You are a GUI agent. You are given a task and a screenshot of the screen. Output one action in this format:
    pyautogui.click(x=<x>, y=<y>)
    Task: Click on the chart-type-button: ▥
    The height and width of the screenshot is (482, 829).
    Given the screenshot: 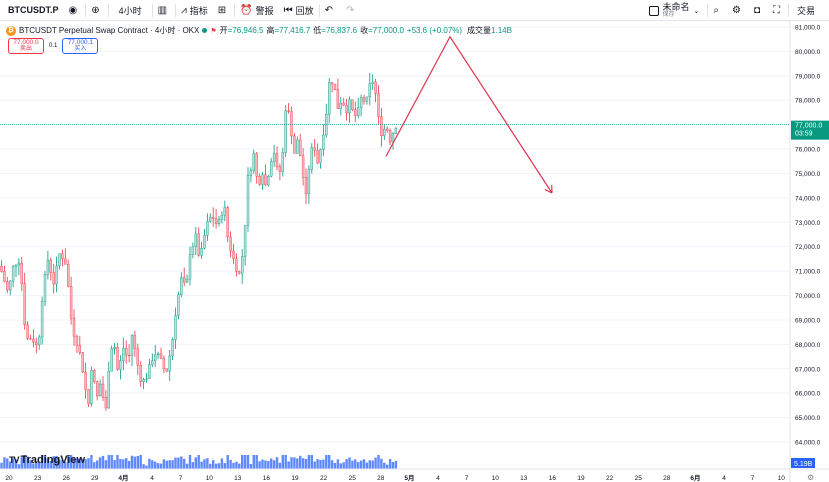 What is the action you would take?
    pyautogui.click(x=164, y=10)
    